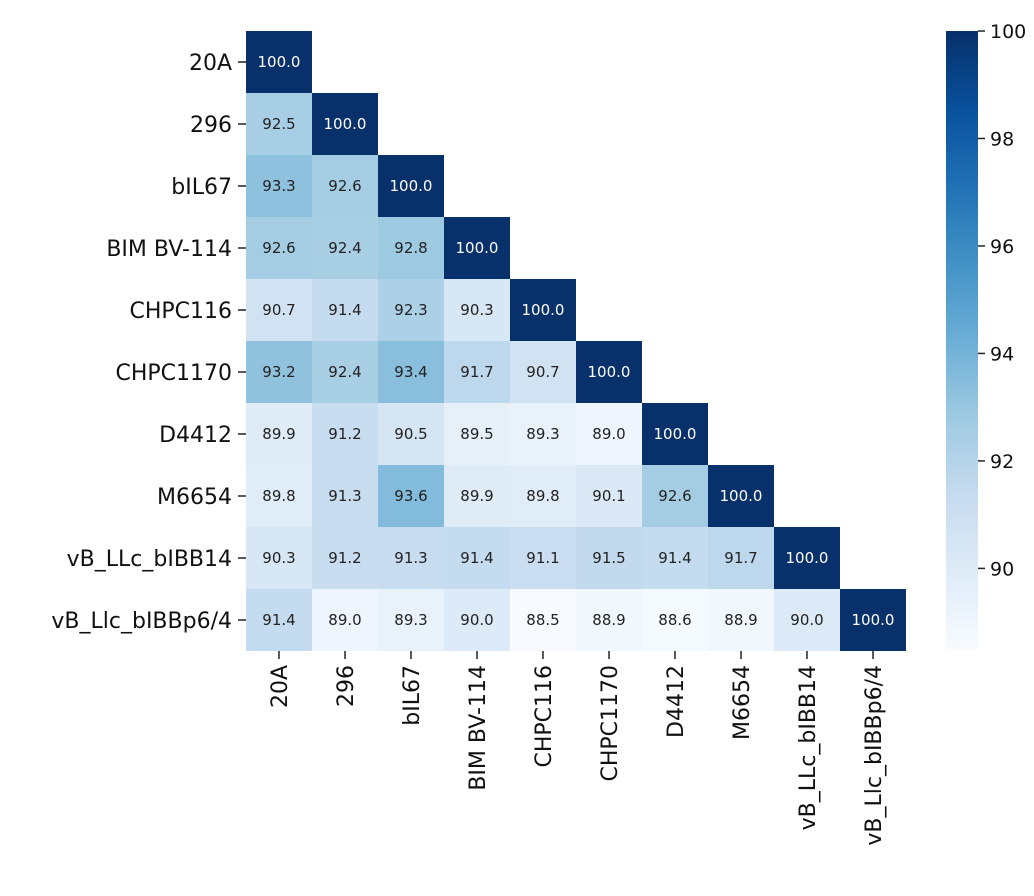  Describe the element at coordinates (1002, 462) in the screenshot. I see `colorbar-tick-label: 92` at that location.